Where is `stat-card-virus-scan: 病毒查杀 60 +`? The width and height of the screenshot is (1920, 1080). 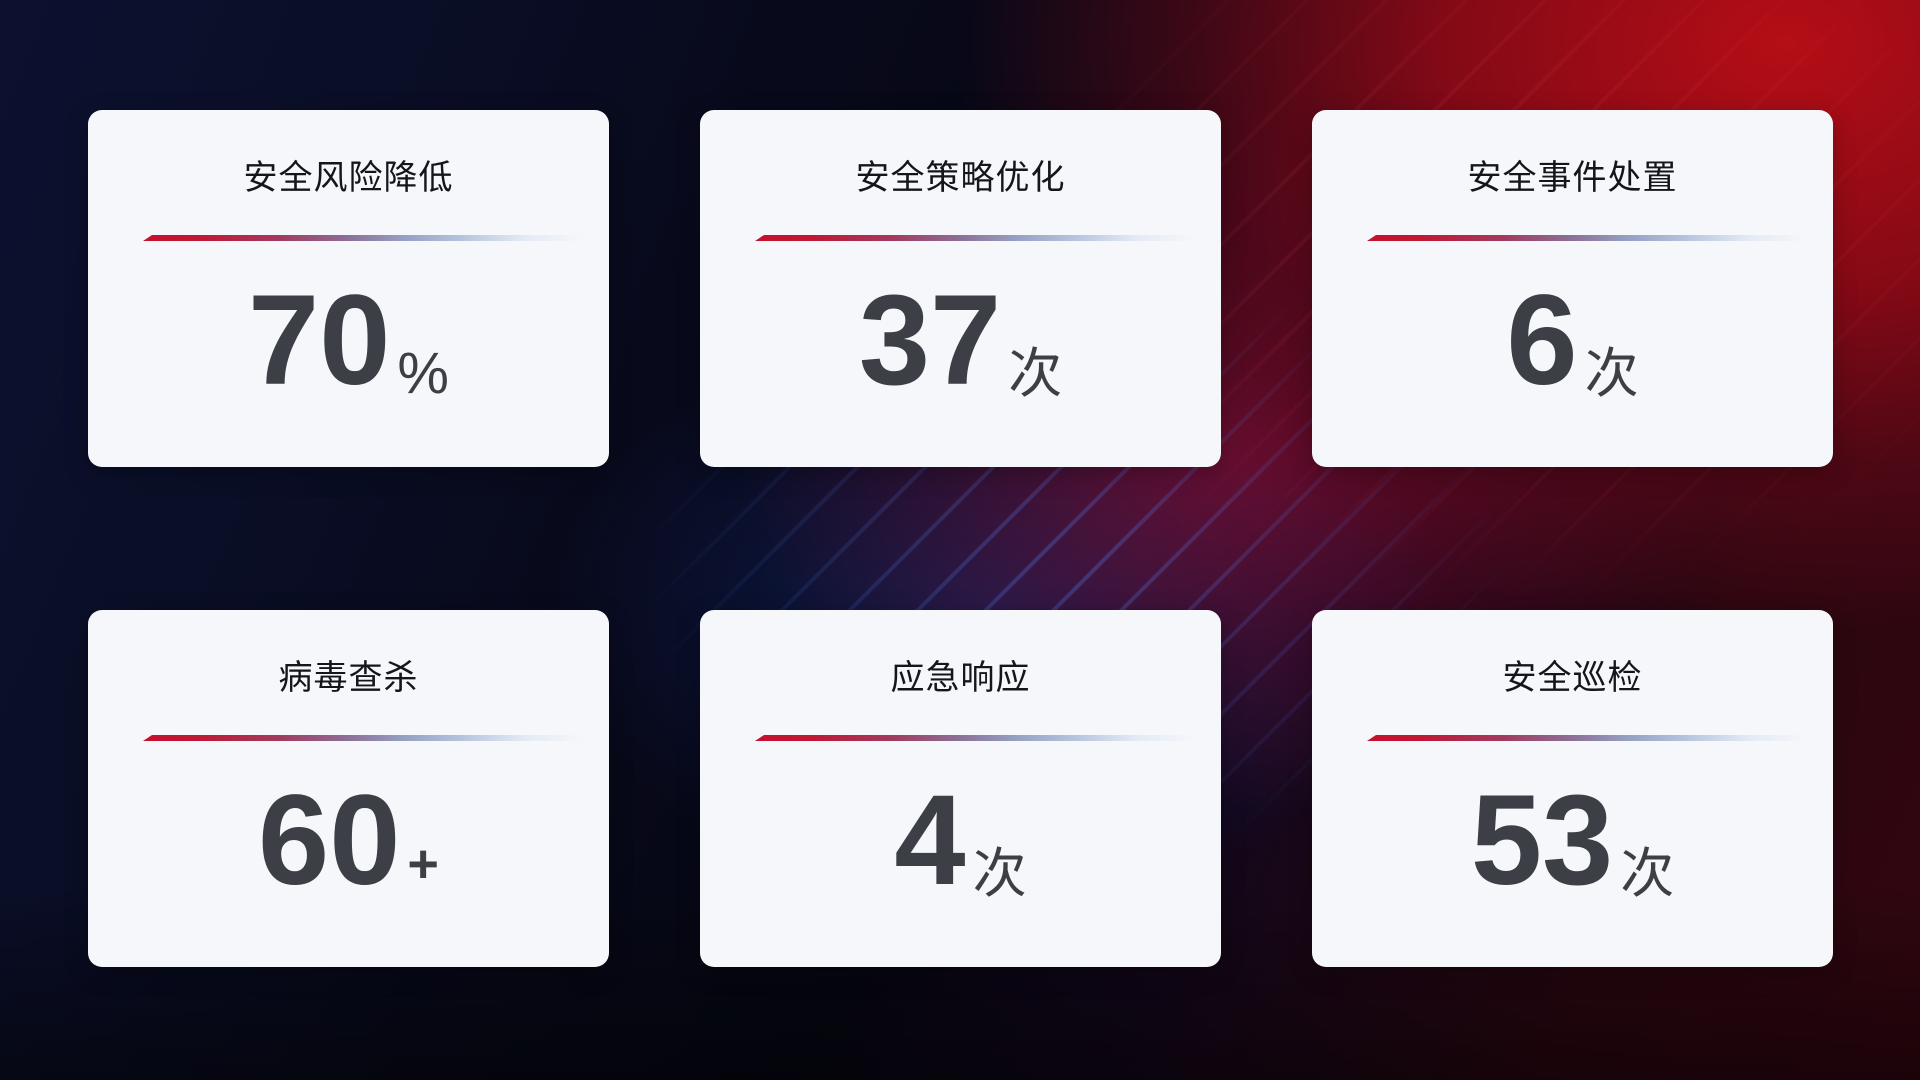 stat-card-virus-scan: 病毒查杀 60 + is located at coordinates (348, 788).